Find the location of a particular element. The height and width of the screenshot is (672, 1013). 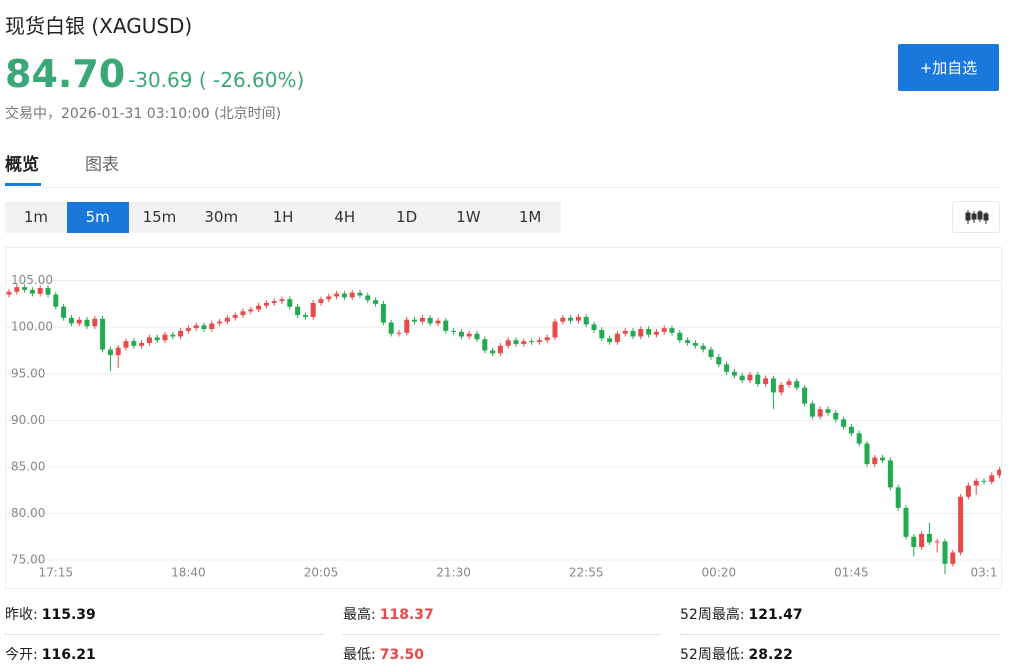

stat-label: 52周最高: is located at coordinates (712, 615).